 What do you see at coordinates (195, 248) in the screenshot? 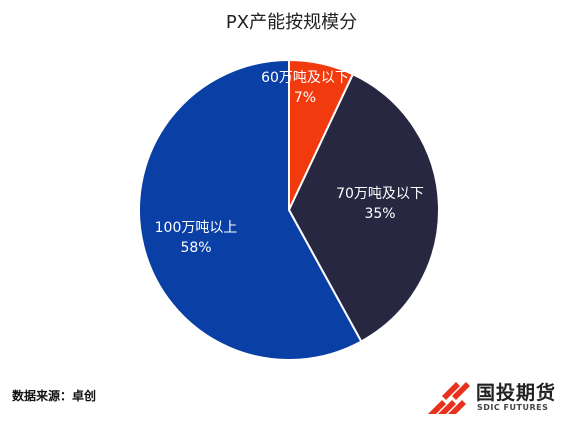
I see `slice-percent-3: 58%` at bounding box center [195, 248].